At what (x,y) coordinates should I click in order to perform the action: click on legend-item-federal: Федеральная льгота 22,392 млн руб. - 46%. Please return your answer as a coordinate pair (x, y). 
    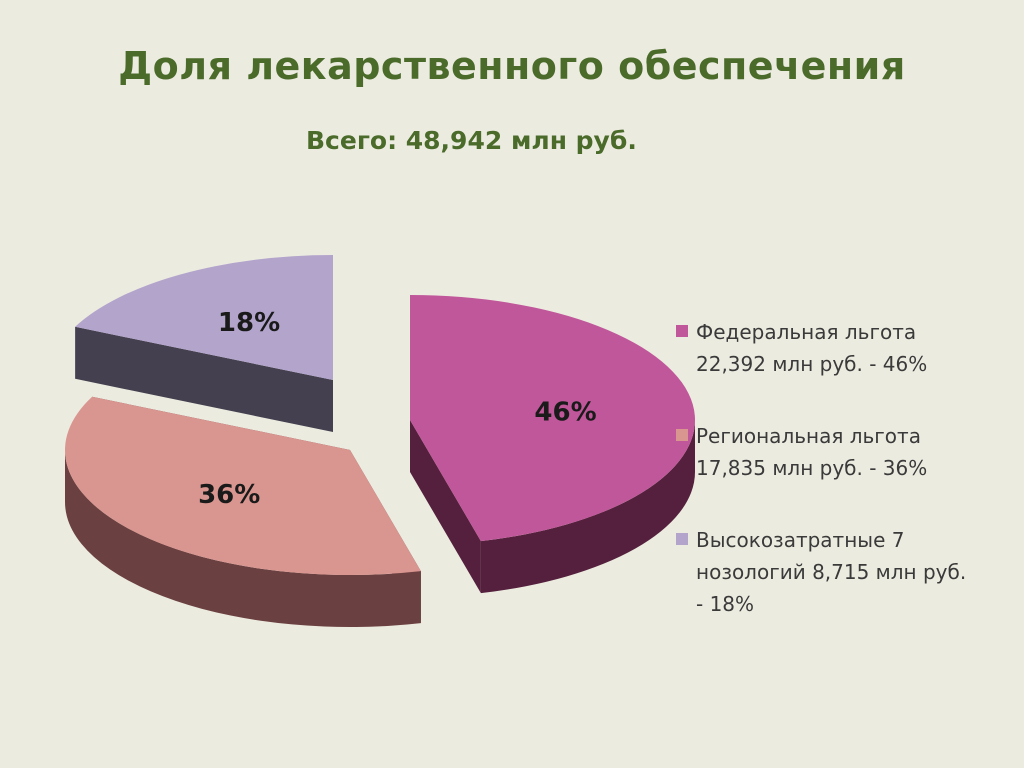
    Looking at the image, I should click on (826, 348).